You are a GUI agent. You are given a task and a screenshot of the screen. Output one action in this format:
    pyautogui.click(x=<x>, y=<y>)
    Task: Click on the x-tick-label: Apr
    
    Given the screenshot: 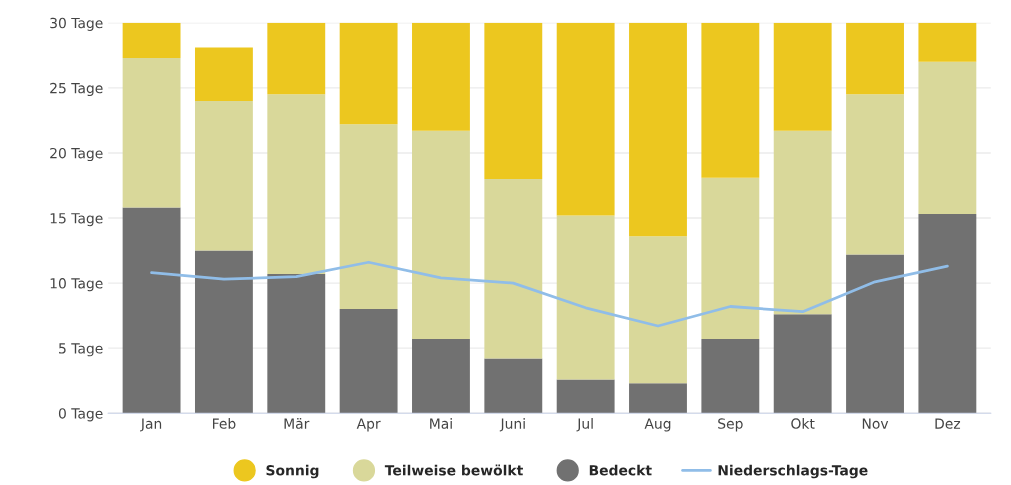 What is the action you would take?
    pyautogui.click(x=368, y=425)
    